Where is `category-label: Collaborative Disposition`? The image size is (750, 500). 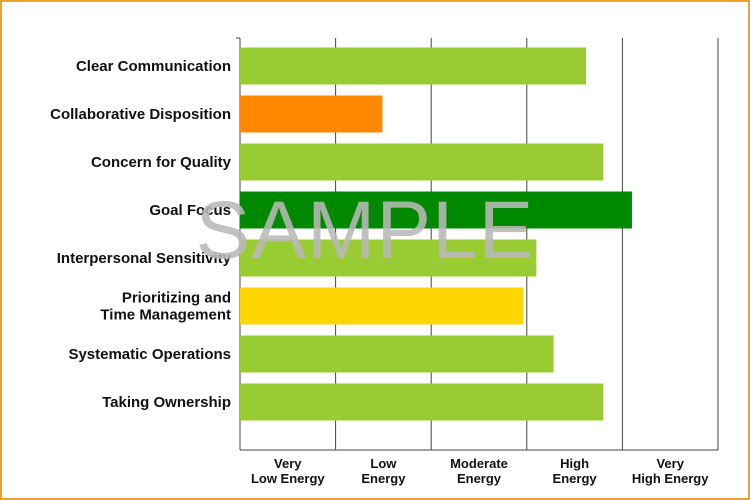
category-label: Collaborative Disposition is located at coordinates (140, 114).